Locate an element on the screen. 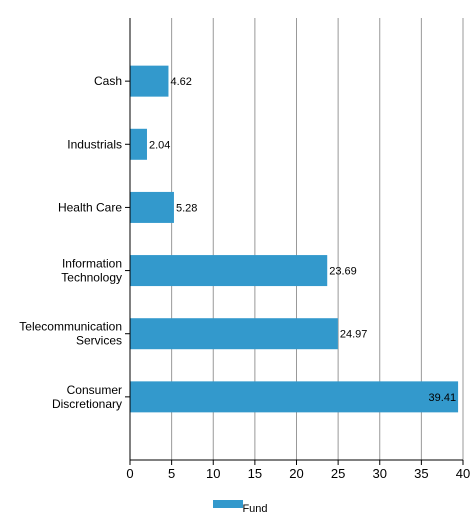 The height and width of the screenshot is (514, 475). category-label-1: Industrials is located at coordinates (94, 144).